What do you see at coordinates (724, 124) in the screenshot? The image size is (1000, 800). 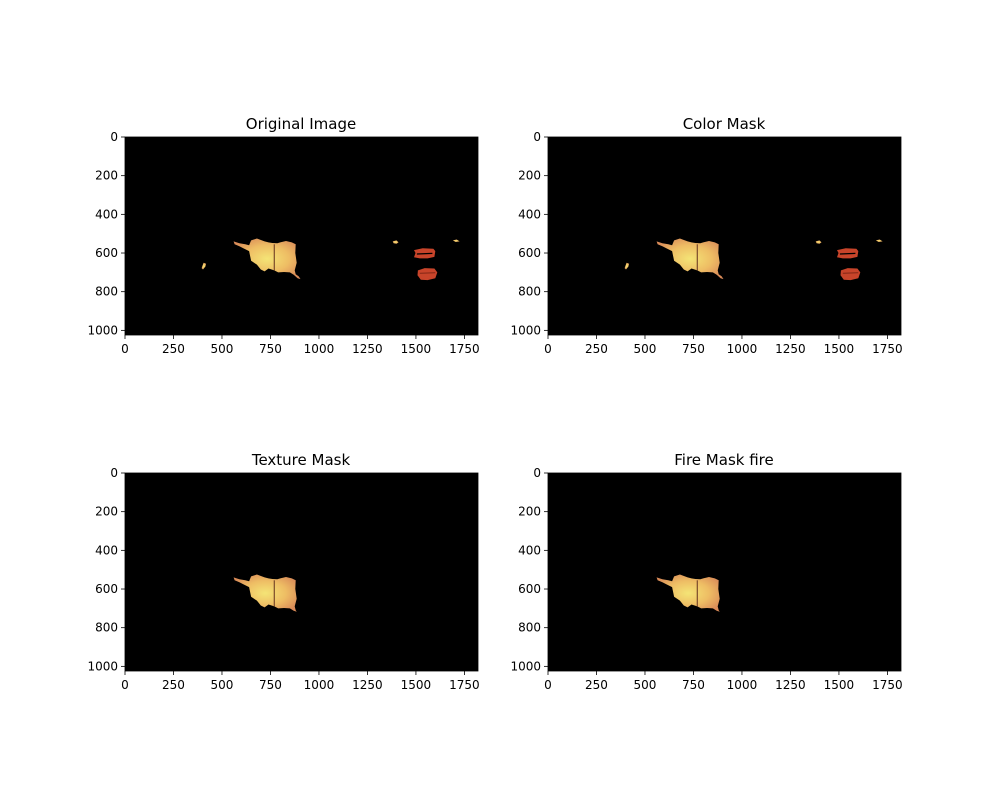 I see `panel-title: Color Mask` at bounding box center [724, 124].